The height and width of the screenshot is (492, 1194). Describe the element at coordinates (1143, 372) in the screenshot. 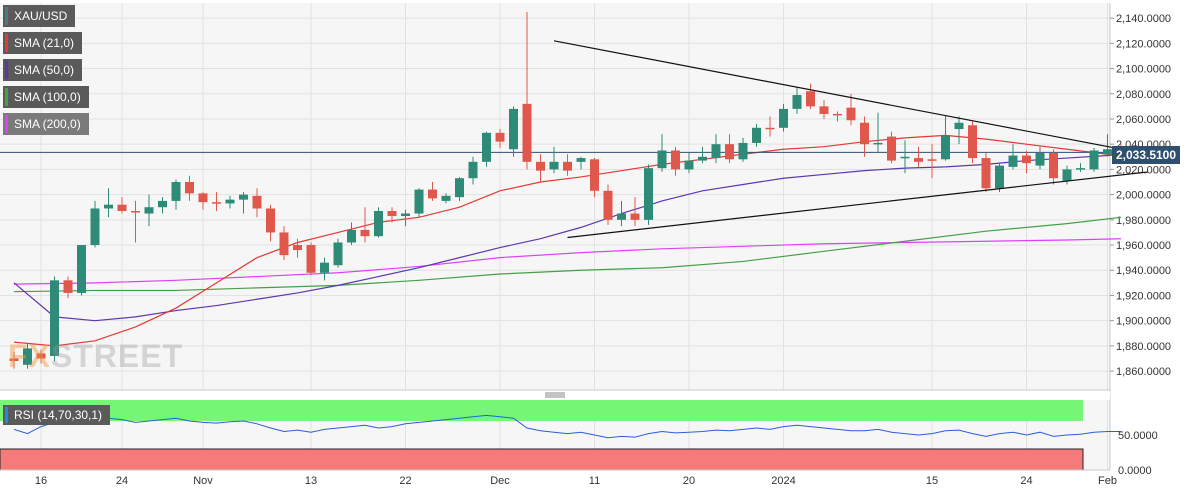

I see `price-tick-label: 1,860.0000` at that location.